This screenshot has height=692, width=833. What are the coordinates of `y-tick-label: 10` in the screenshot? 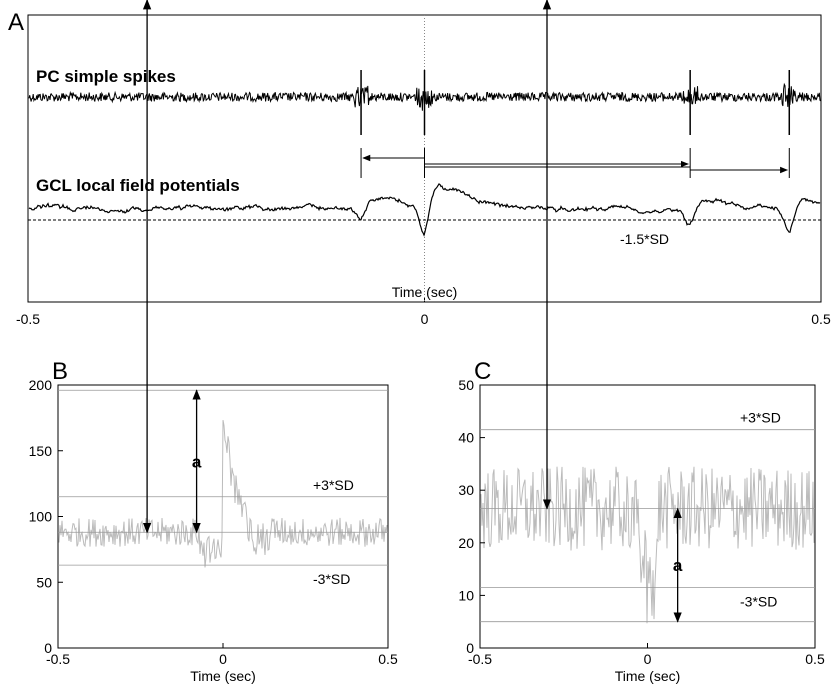 It's located at (466, 595).